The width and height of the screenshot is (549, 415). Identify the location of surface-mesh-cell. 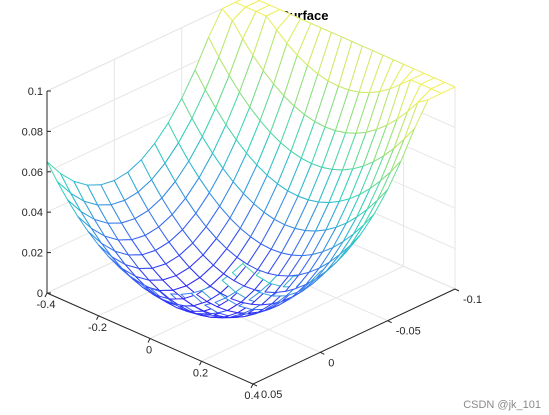
(443, 87).